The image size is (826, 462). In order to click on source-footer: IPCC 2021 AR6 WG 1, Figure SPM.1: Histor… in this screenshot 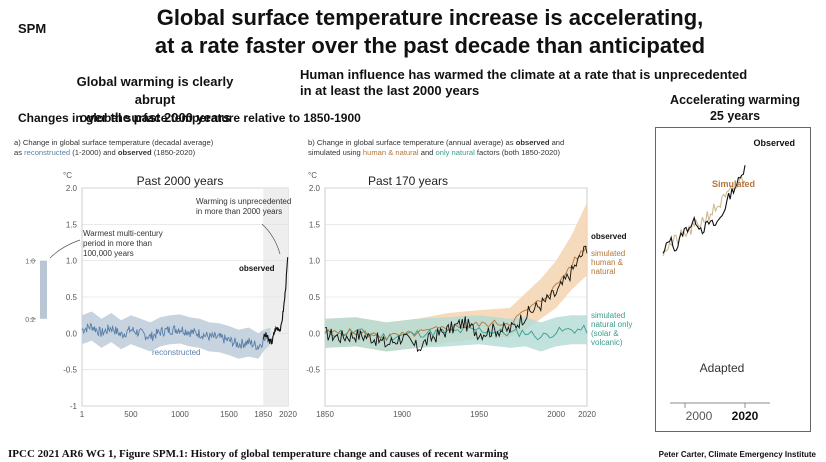, I will do `click(258, 454)`.